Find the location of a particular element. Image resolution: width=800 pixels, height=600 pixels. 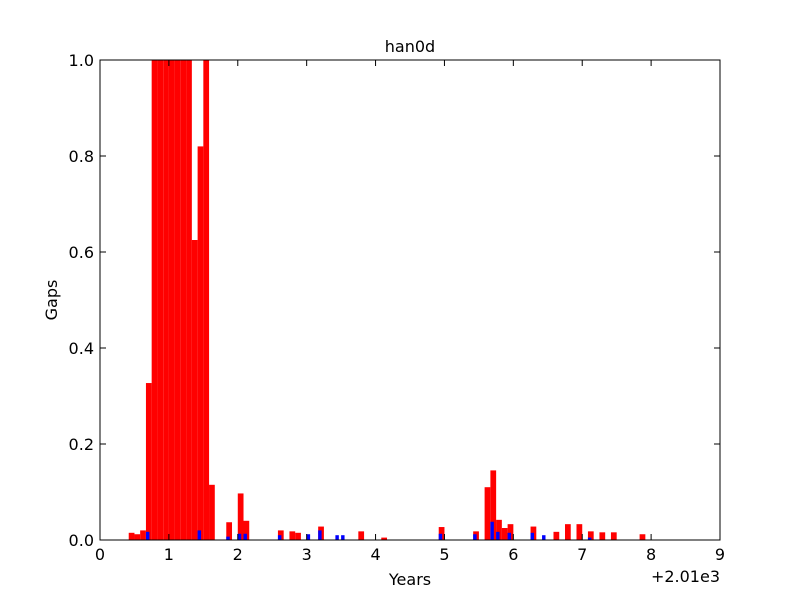

y-tick-label: 0.8 is located at coordinates (81, 156).